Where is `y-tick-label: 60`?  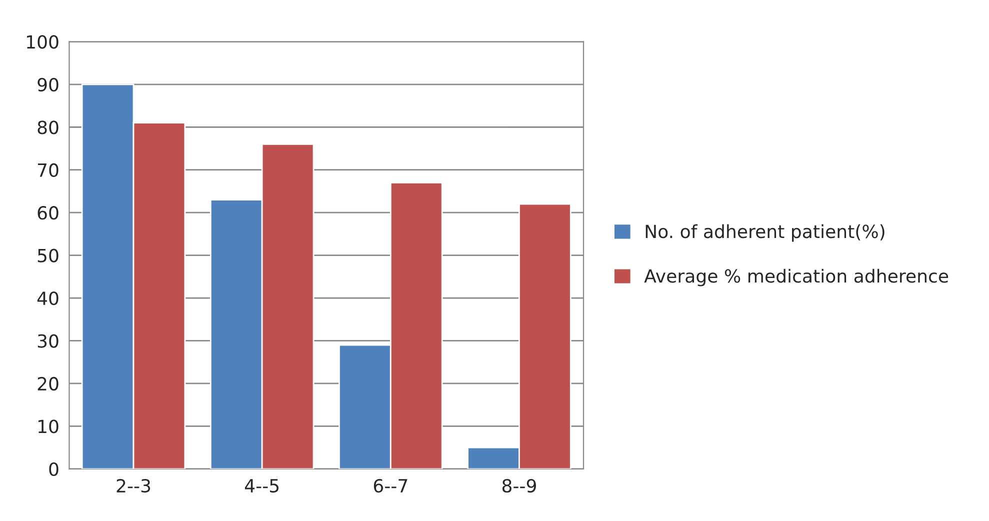
y-tick-label: 60 is located at coordinates (48, 213).